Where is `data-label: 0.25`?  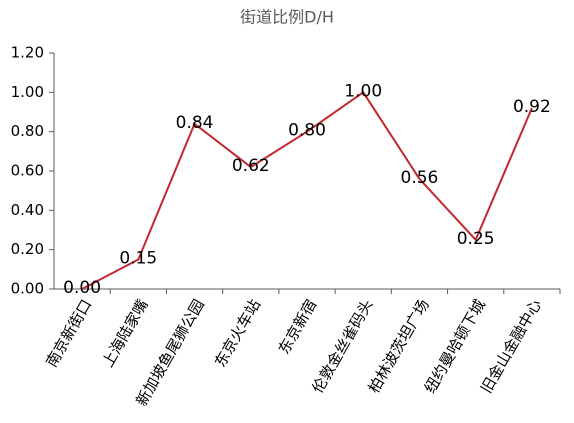
data-label: 0.25 is located at coordinates (476, 239).